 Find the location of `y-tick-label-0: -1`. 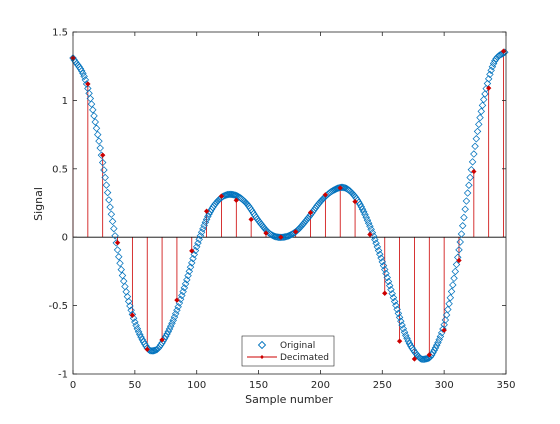

y-tick-label-0: -1 is located at coordinates (63, 375).